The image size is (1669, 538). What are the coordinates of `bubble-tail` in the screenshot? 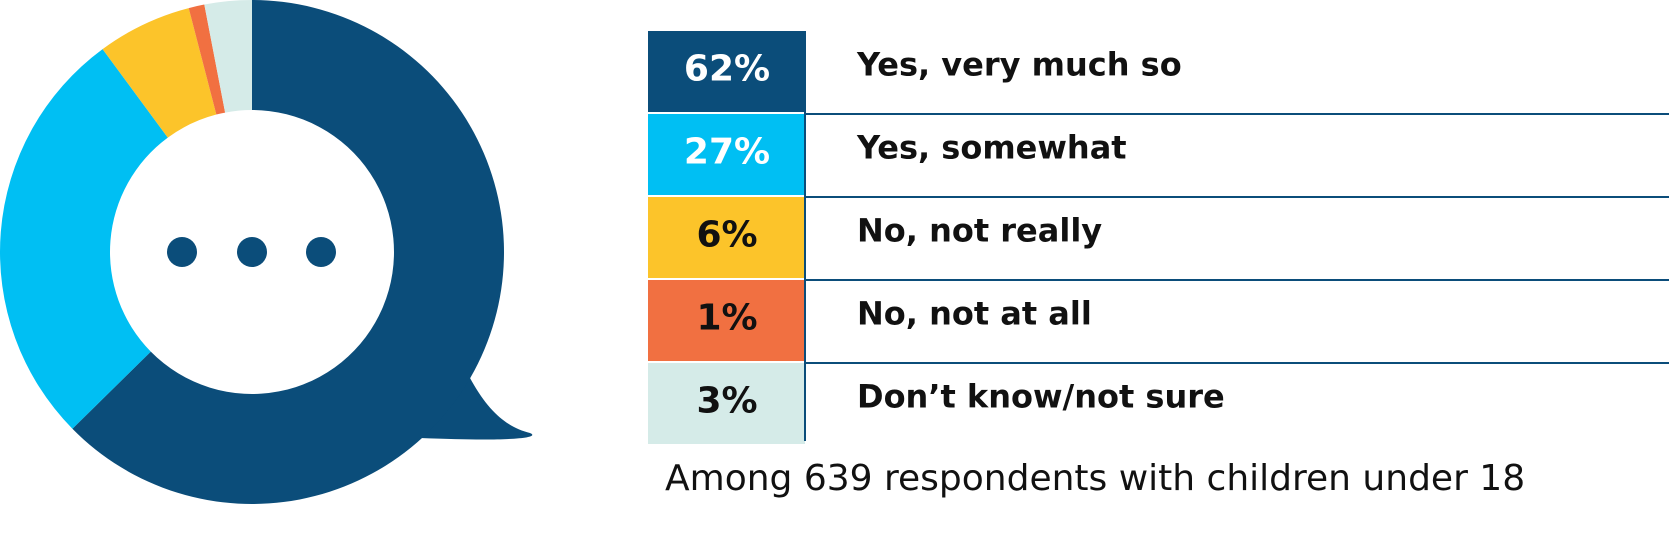 It's located at (476, 409).